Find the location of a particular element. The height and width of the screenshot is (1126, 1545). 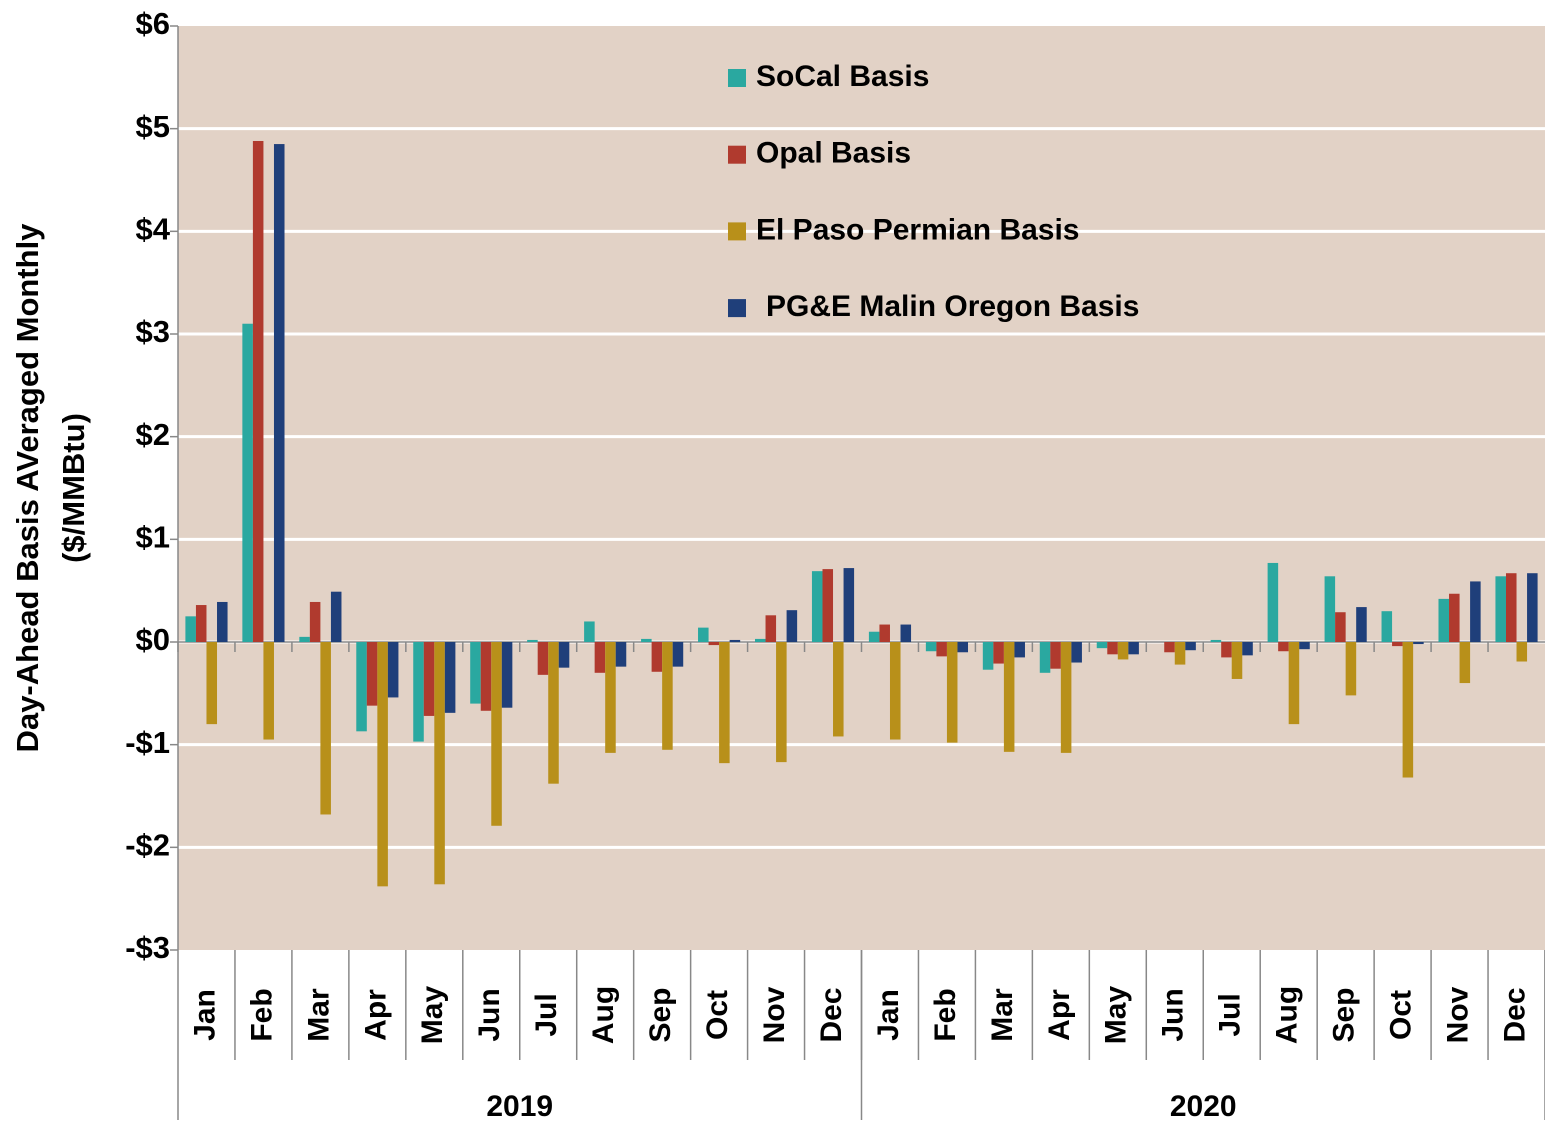

x-tick-label: Feb is located at coordinates (261, 1014).